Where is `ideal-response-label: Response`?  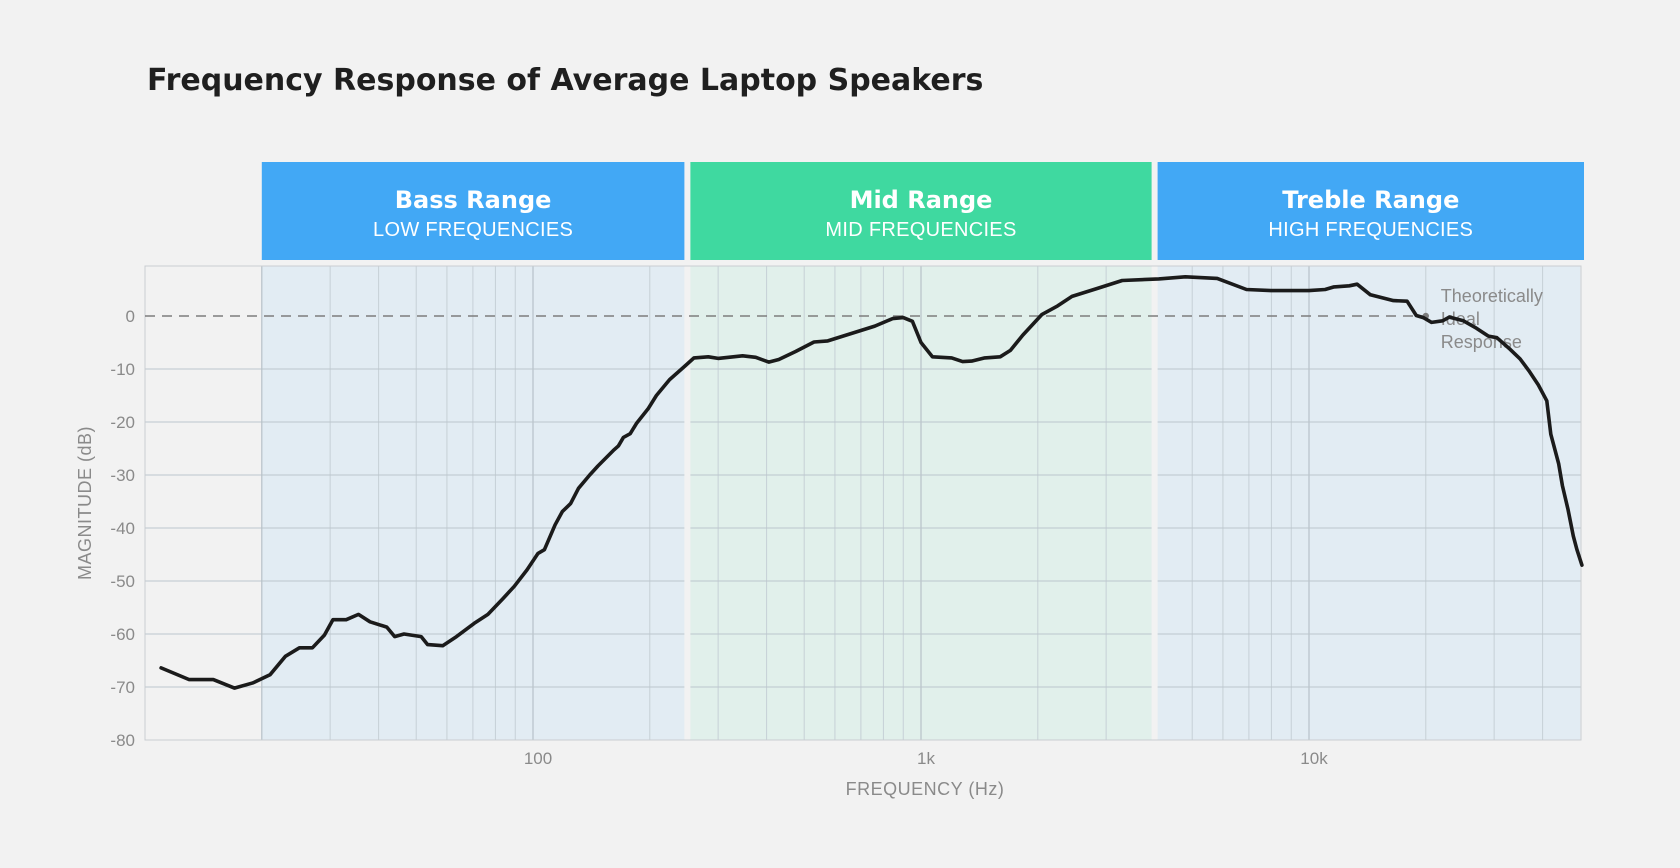
ideal-response-label: Response is located at coordinates (1481, 342).